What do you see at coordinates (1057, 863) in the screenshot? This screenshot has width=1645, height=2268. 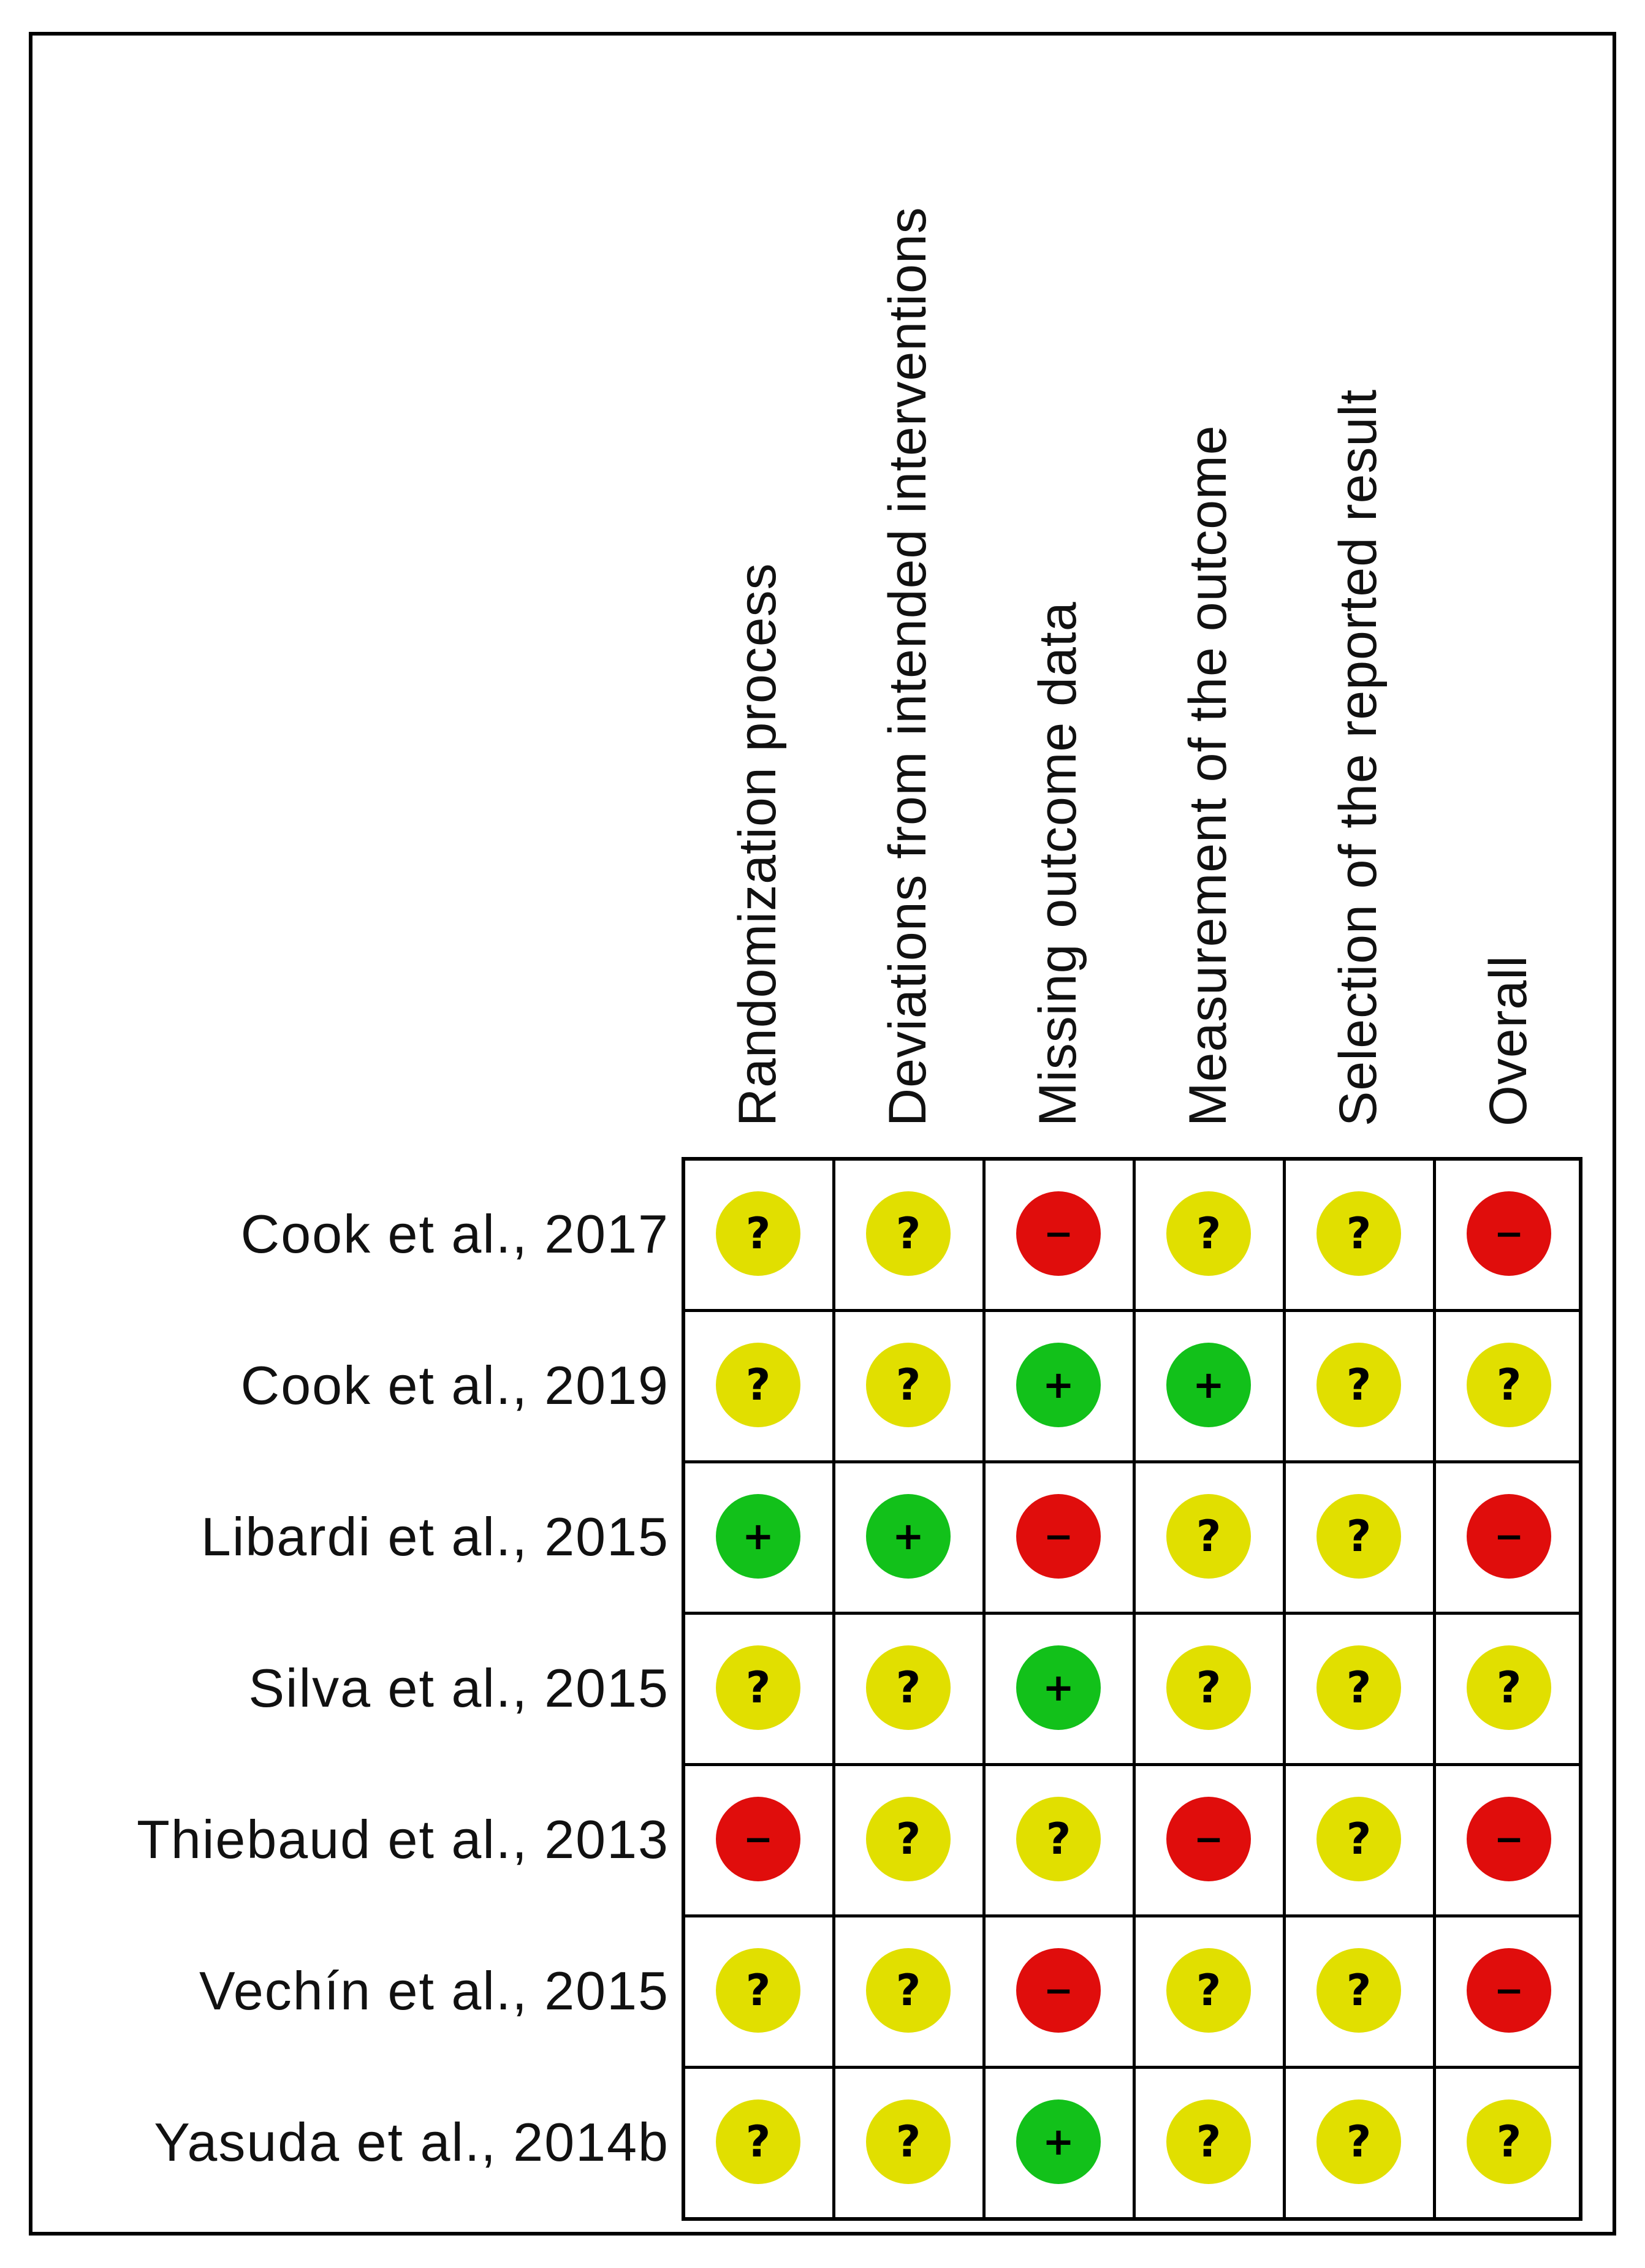 I see `domain-header-label: Missing outcome data` at bounding box center [1057, 863].